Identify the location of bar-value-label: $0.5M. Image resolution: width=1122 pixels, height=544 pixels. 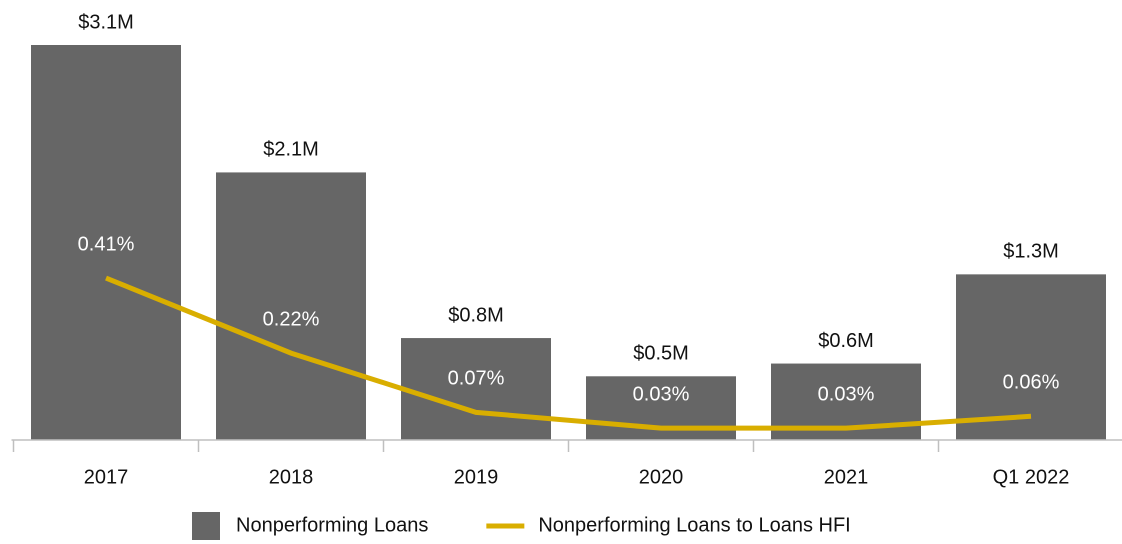
(661, 354).